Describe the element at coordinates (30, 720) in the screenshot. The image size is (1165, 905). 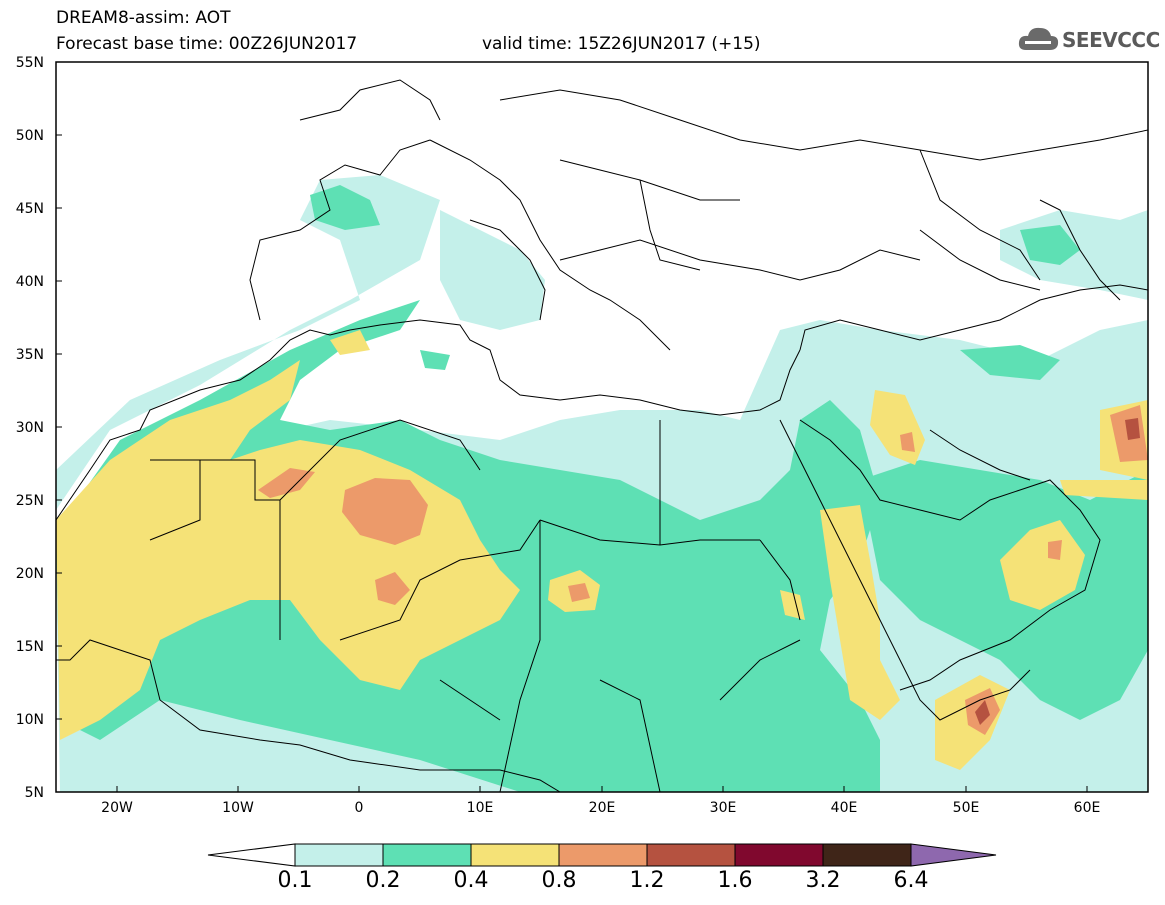
I see `lat-label-10n: 10N` at that location.